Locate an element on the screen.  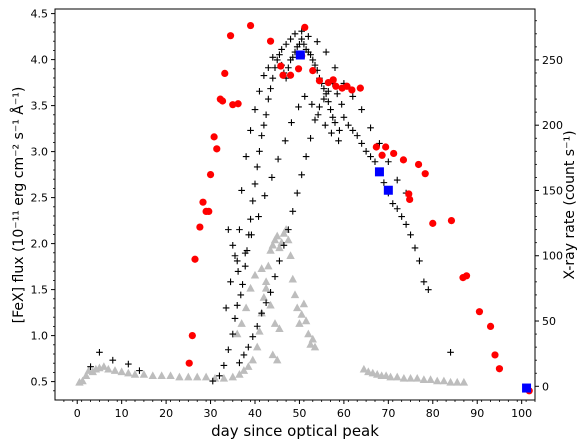
x-tick-label: 80 is located at coordinates (433, 413).